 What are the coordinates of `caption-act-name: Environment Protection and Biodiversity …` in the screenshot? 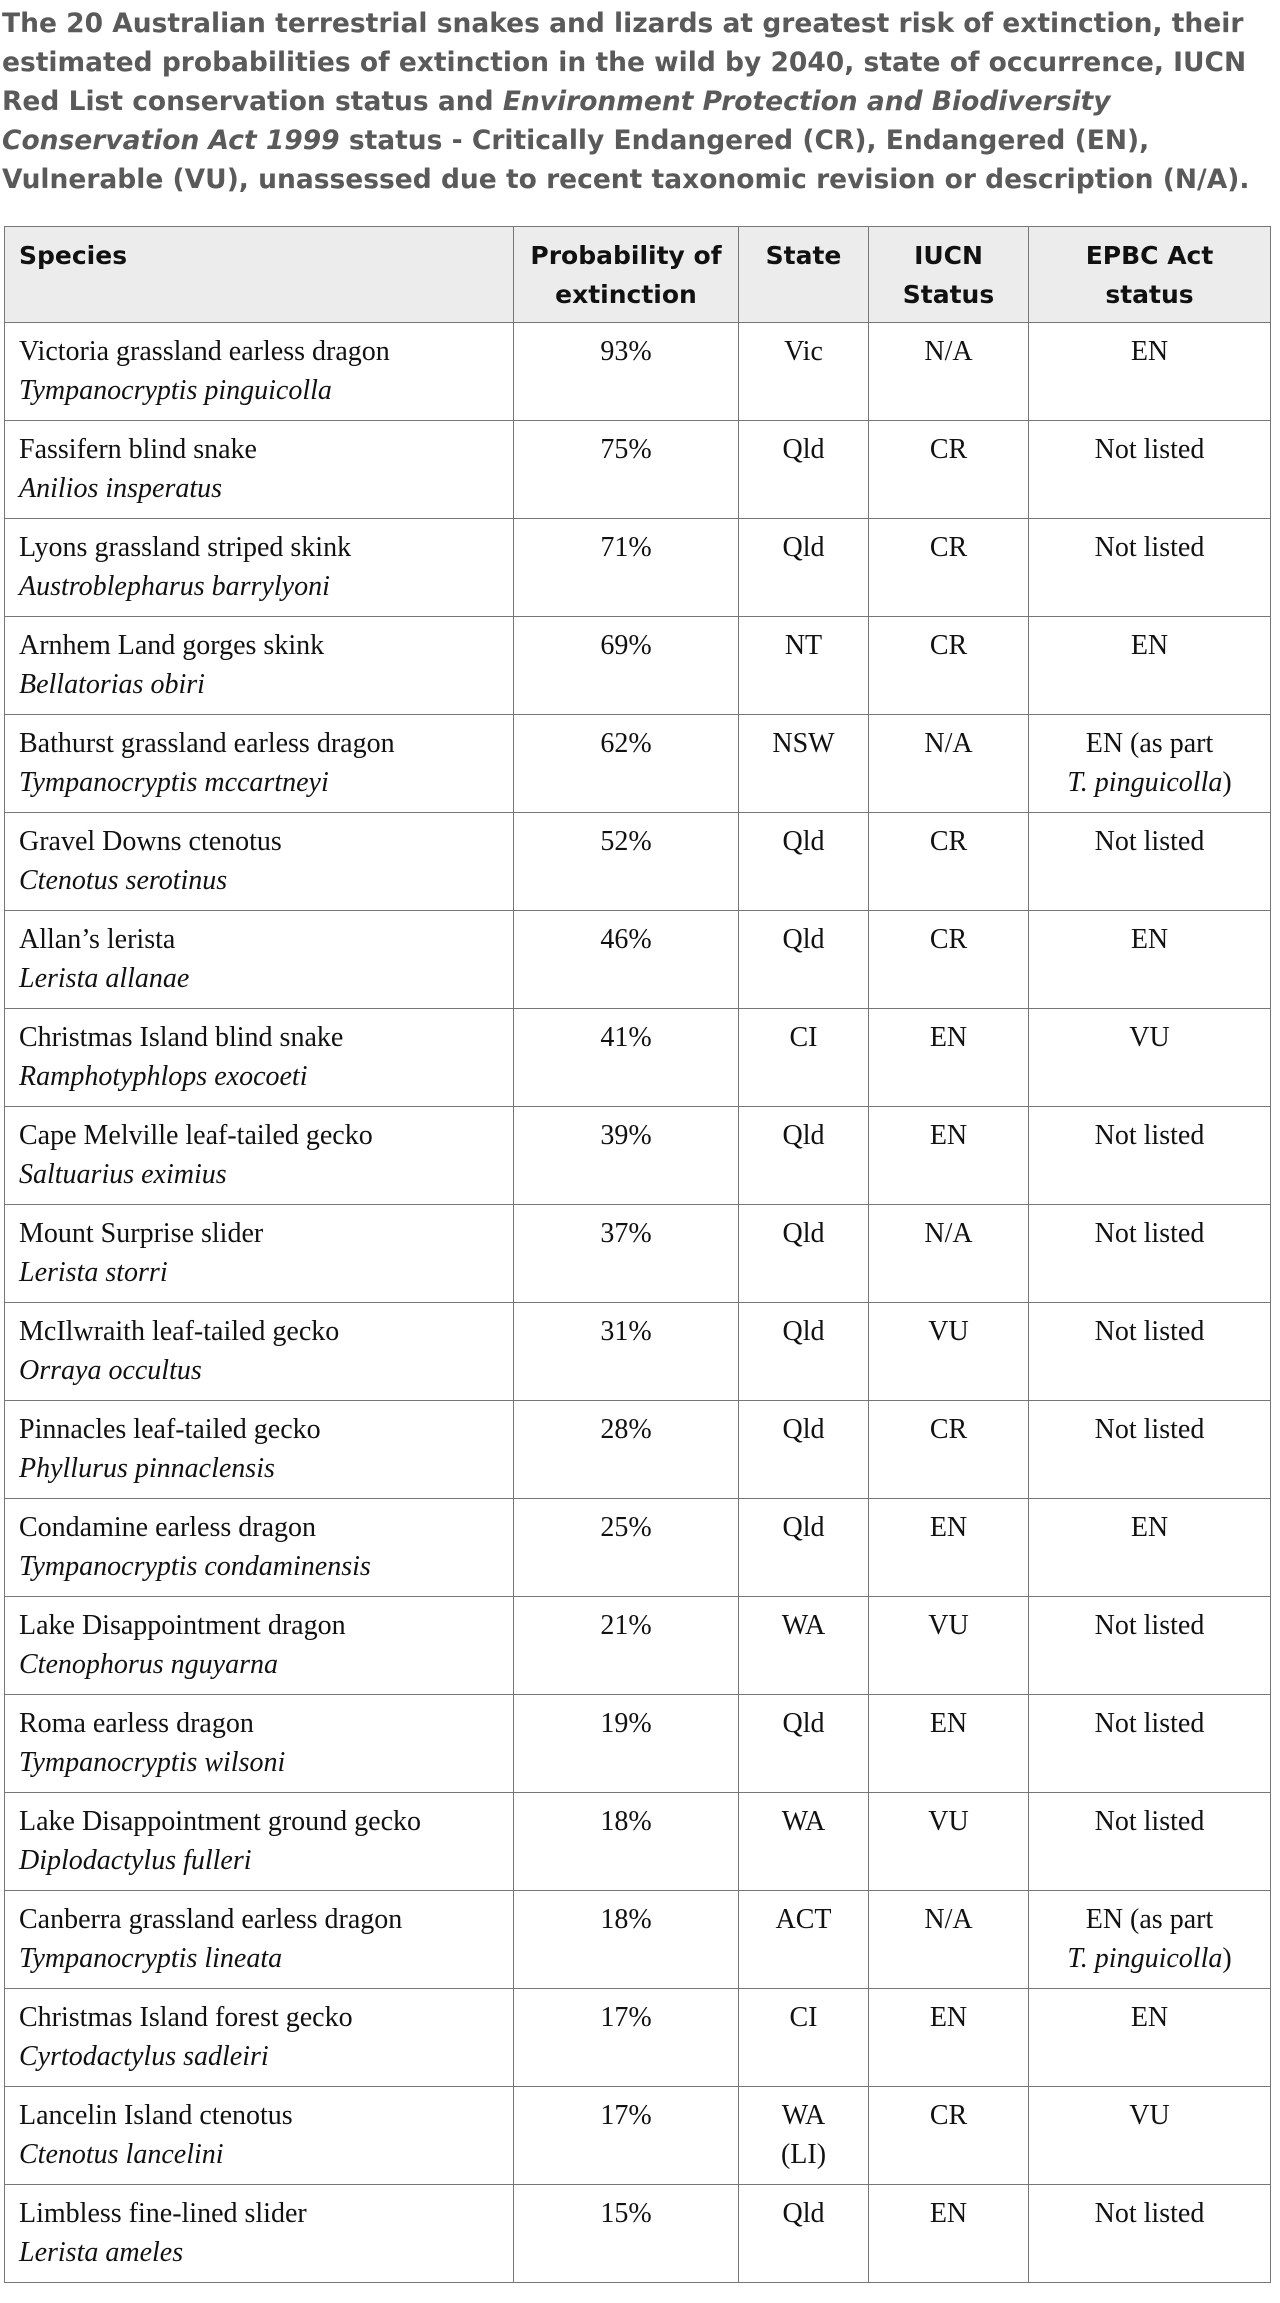 It's located at (556, 121).